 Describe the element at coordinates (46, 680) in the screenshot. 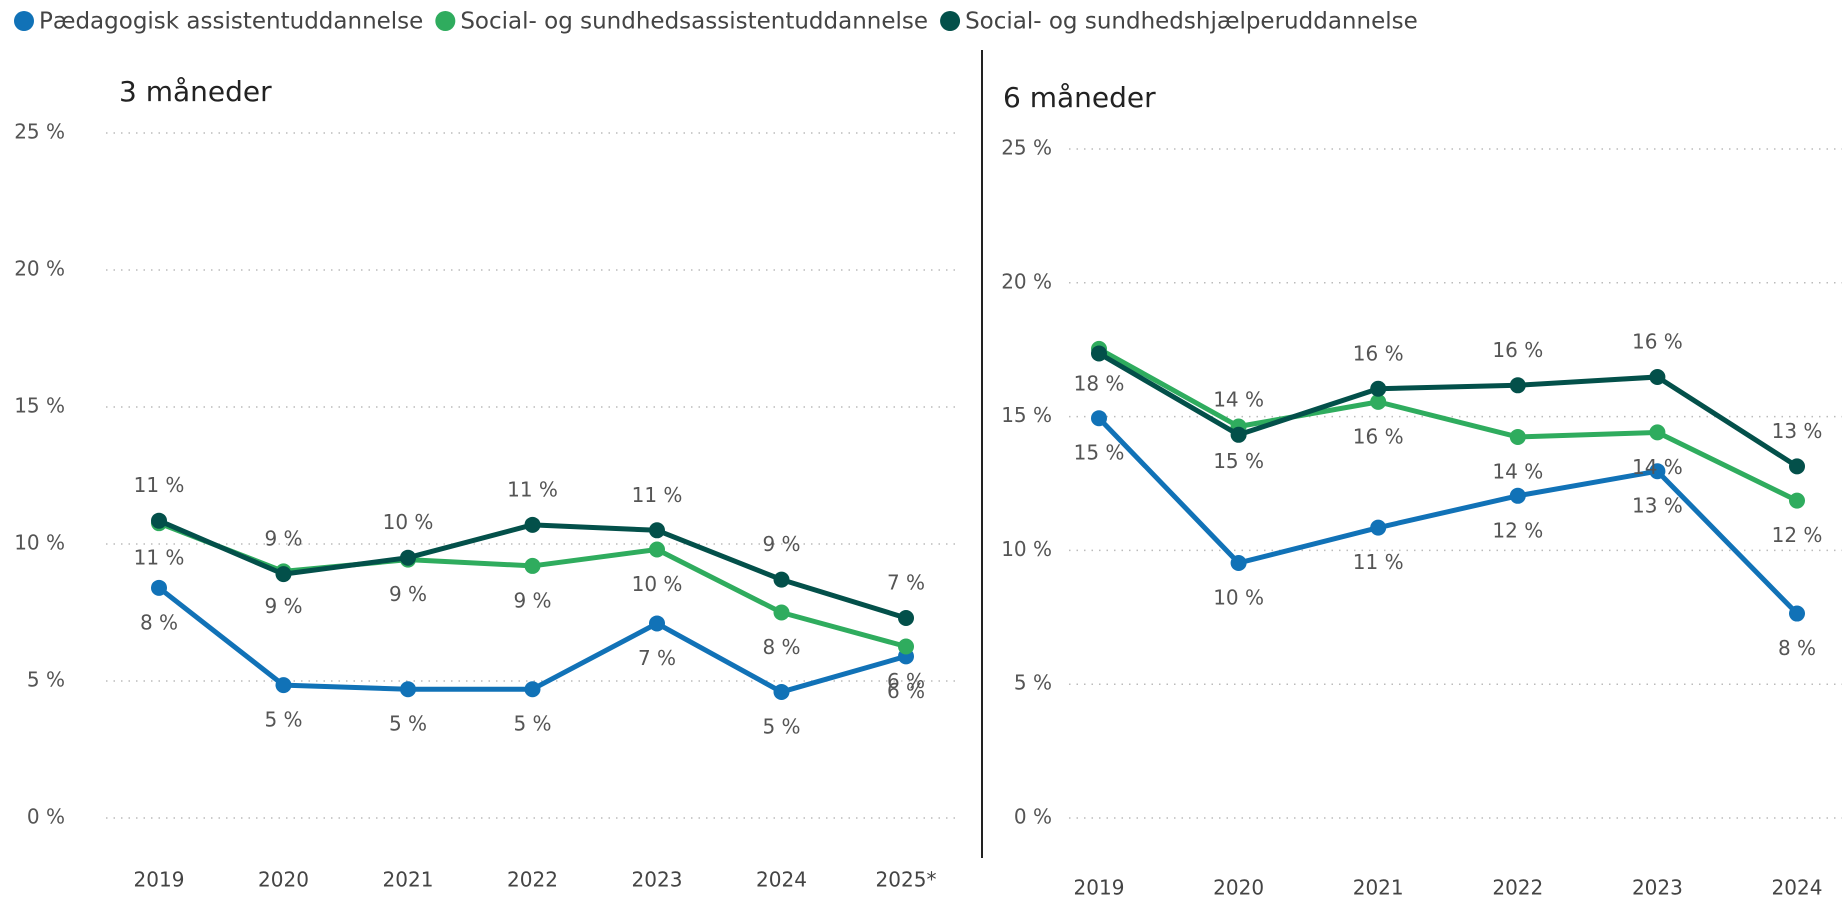

I see `y-tick-label: 5 %` at that location.